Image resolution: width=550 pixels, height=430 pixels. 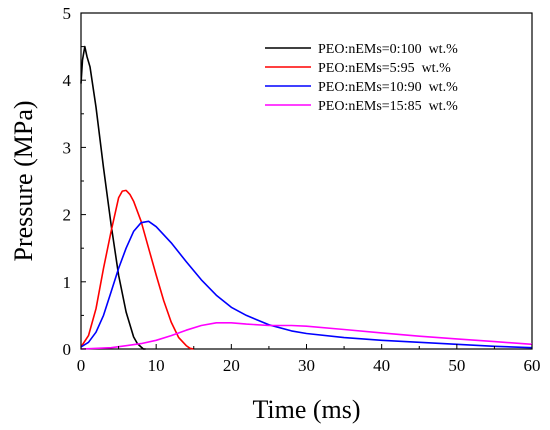 What do you see at coordinates (306, 409) in the screenshot?
I see `x-axis-title: Time (ms)` at bounding box center [306, 409].